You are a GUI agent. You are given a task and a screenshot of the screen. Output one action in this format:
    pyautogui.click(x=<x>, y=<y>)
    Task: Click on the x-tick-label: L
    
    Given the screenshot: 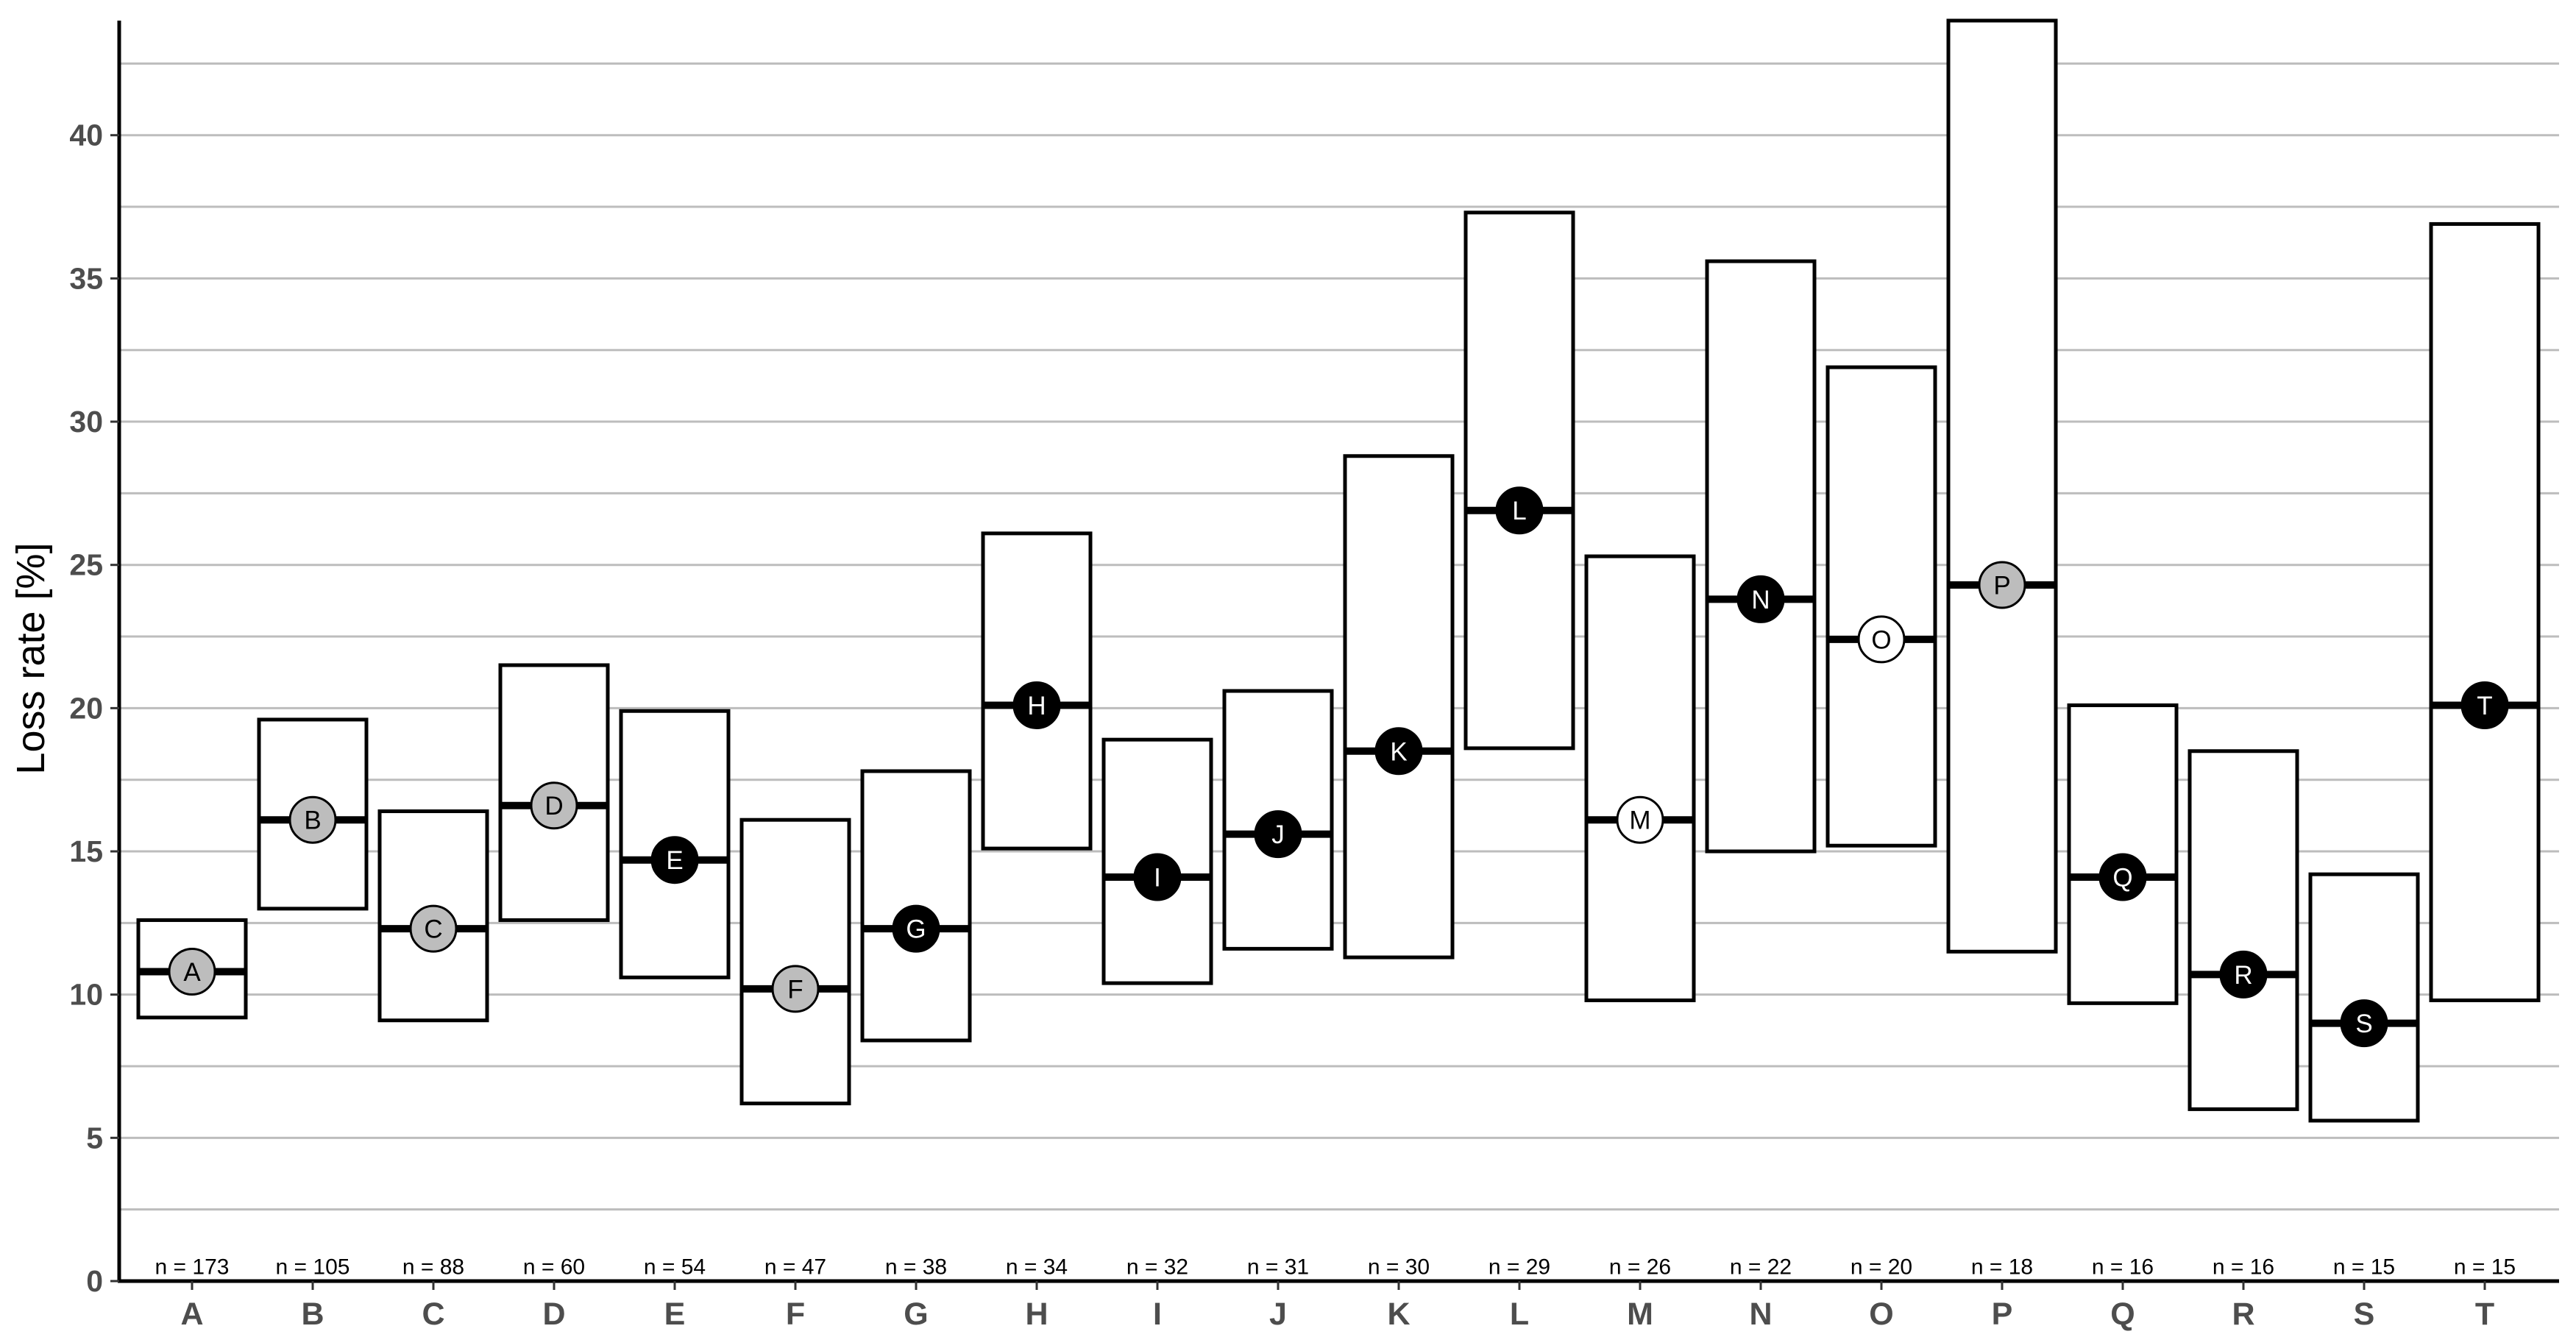 What is the action you would take?
    pyautogui.click(x=1519, y=1314)
    